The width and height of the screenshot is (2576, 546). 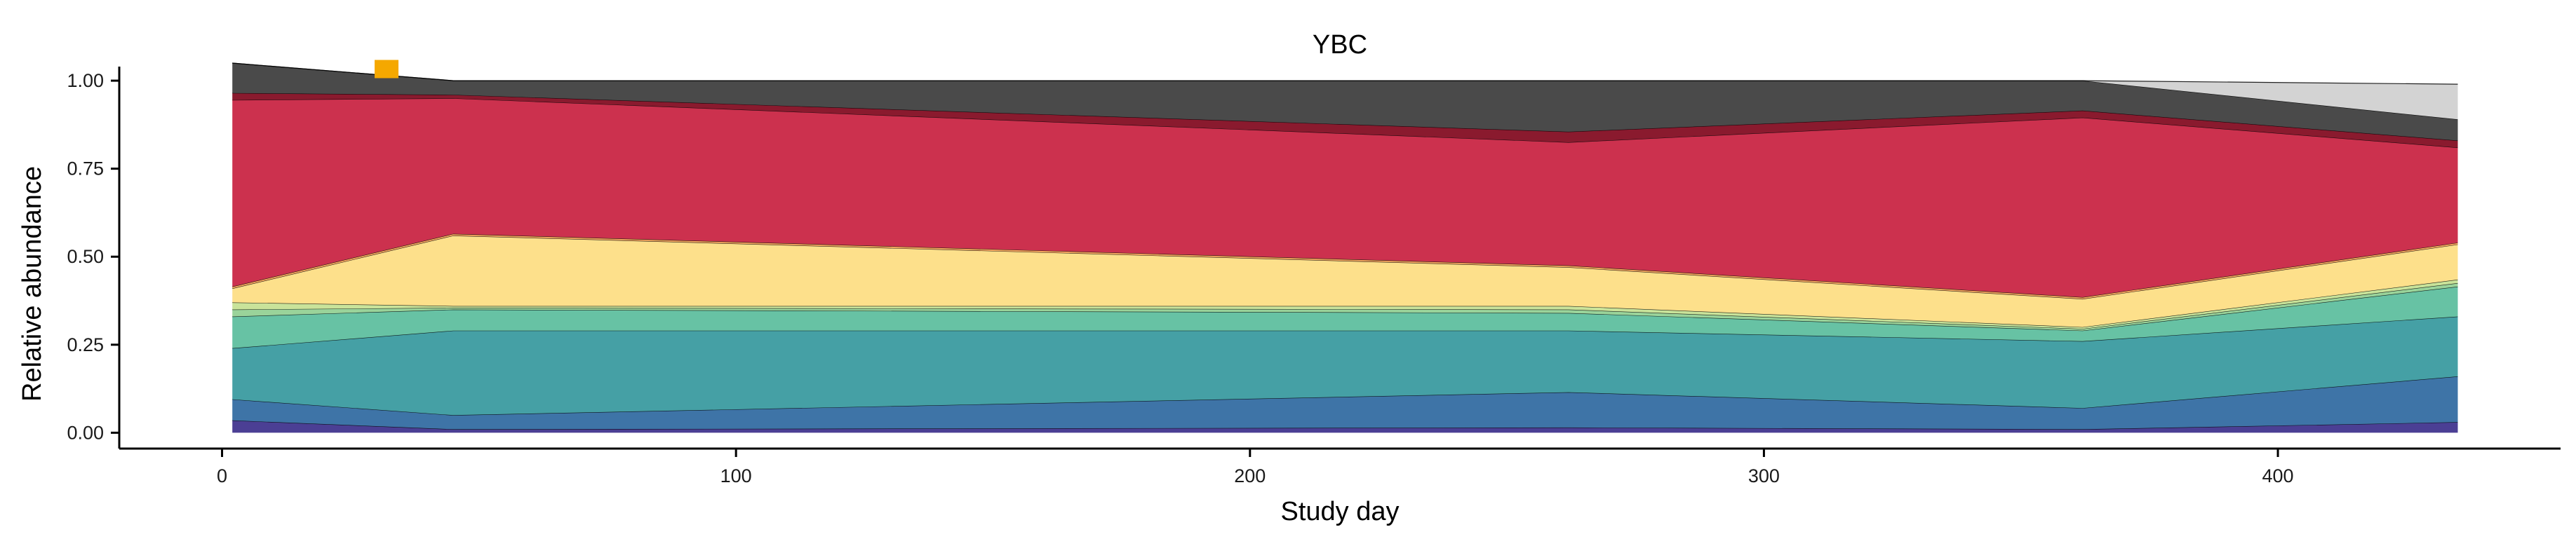 I want to click on x-tick-label: 200, so click(x=1250, y=475).